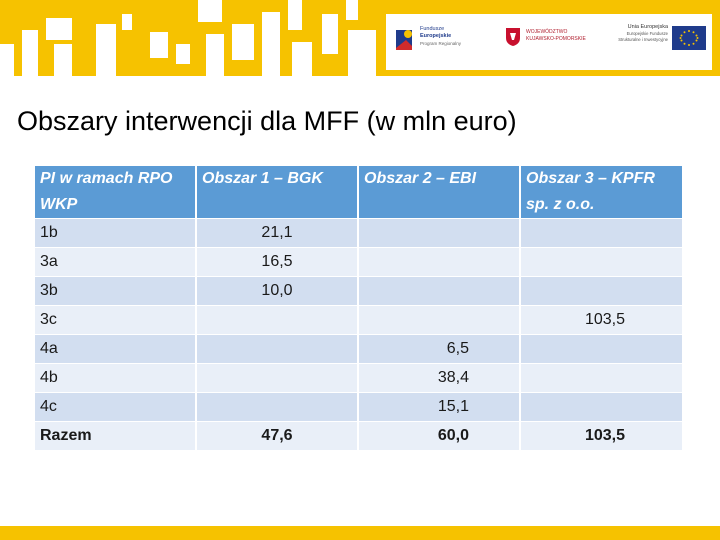  Describe the element at coordinates (115, 378) in the screenshot. I see `cell-pi: 4b` at that location.